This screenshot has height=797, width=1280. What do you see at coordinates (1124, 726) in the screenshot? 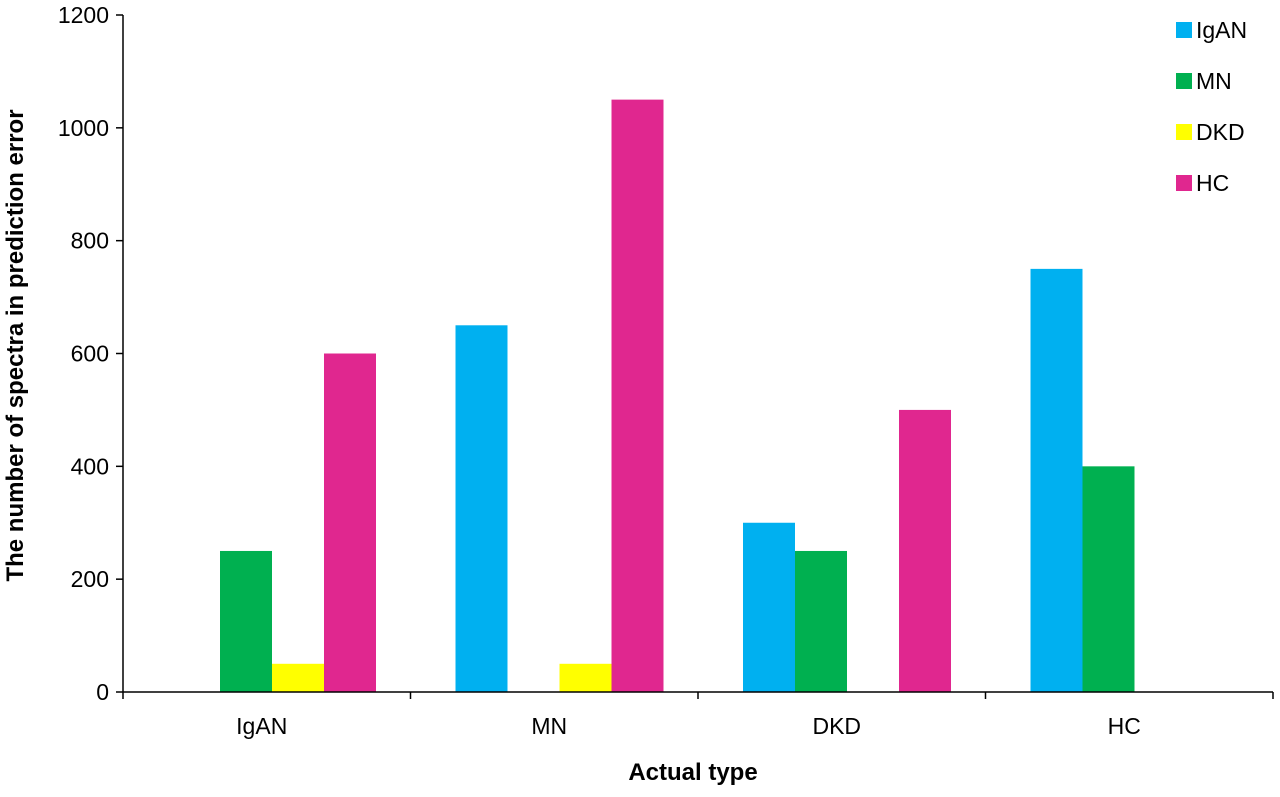
I see `x-tick-label: HC` at bounding box center [1124, 726].